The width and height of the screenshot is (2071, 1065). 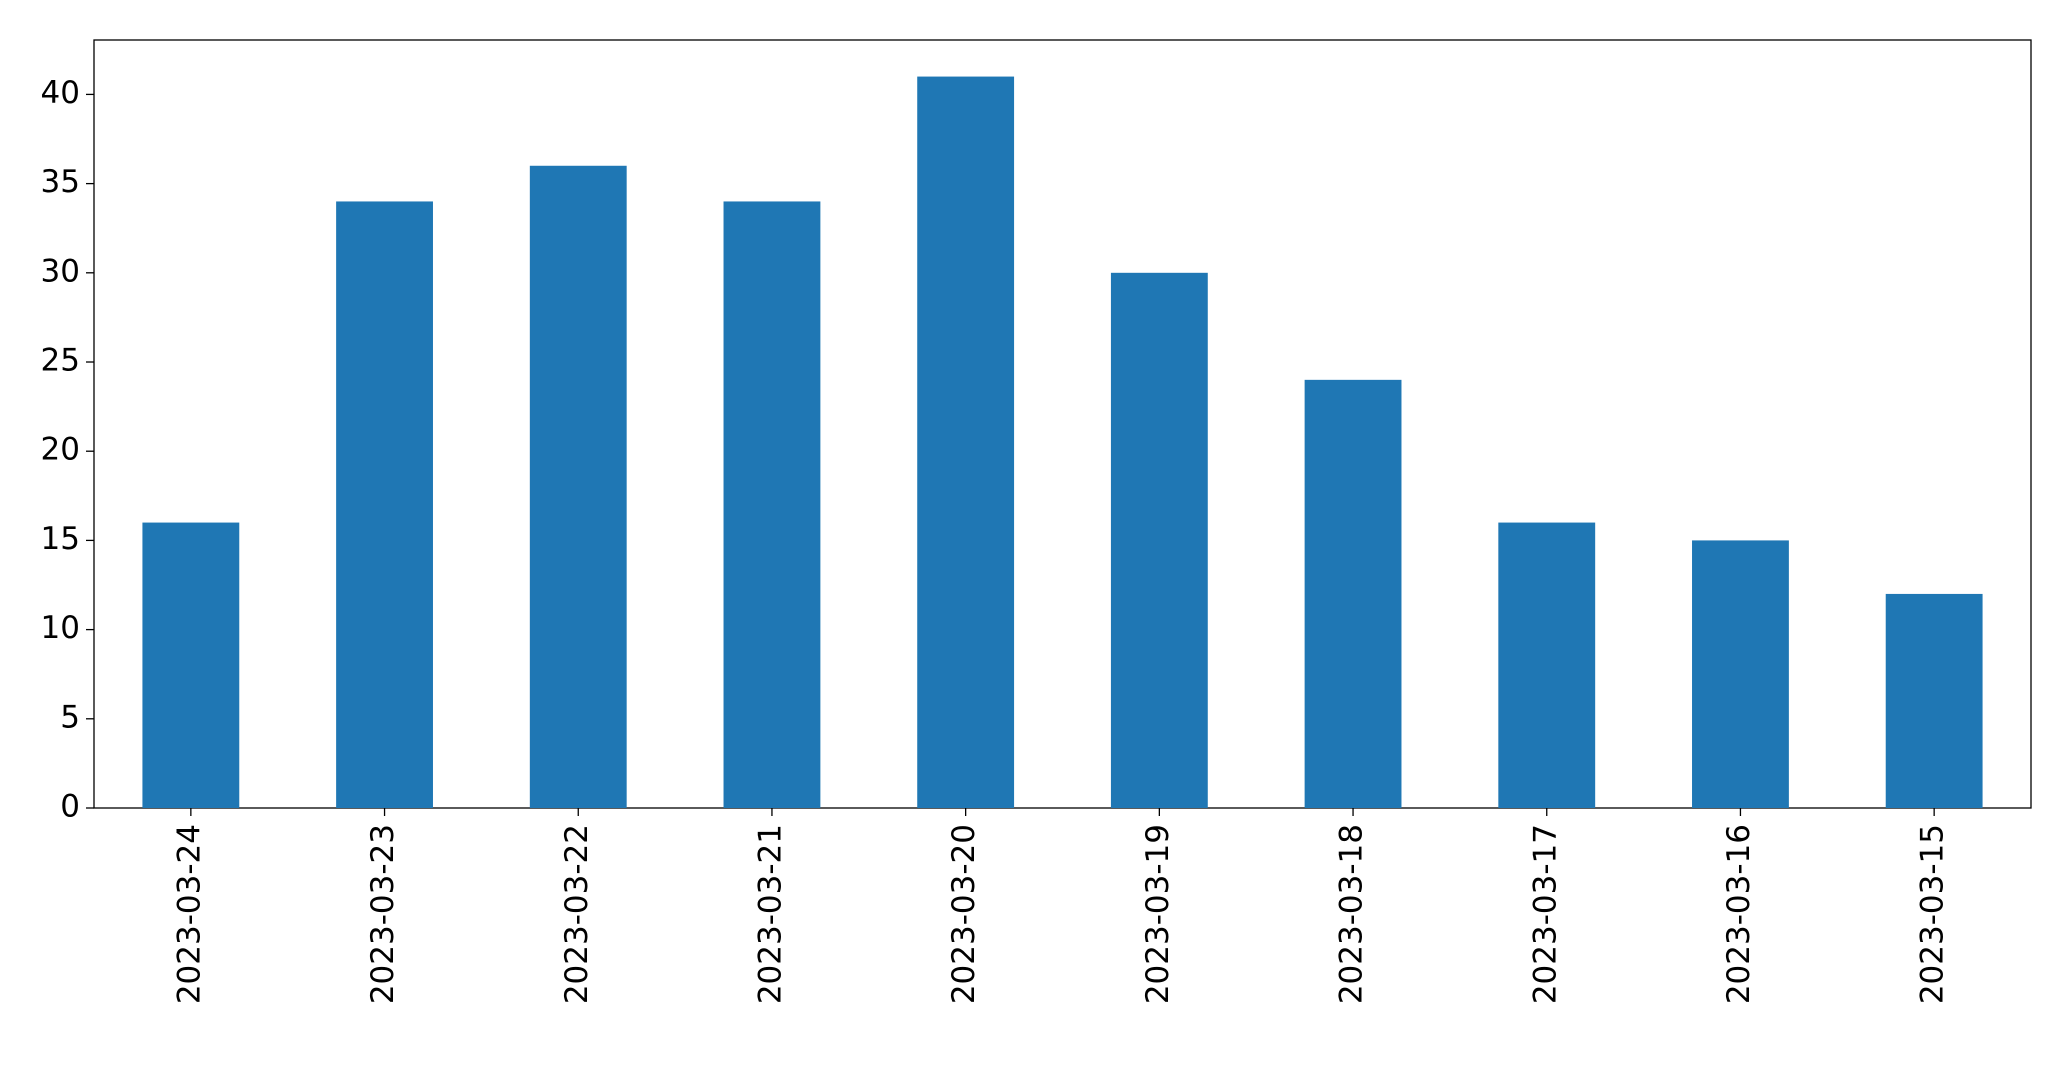 I want to click on y-tick-label: 10, so click(x=60, y=628).